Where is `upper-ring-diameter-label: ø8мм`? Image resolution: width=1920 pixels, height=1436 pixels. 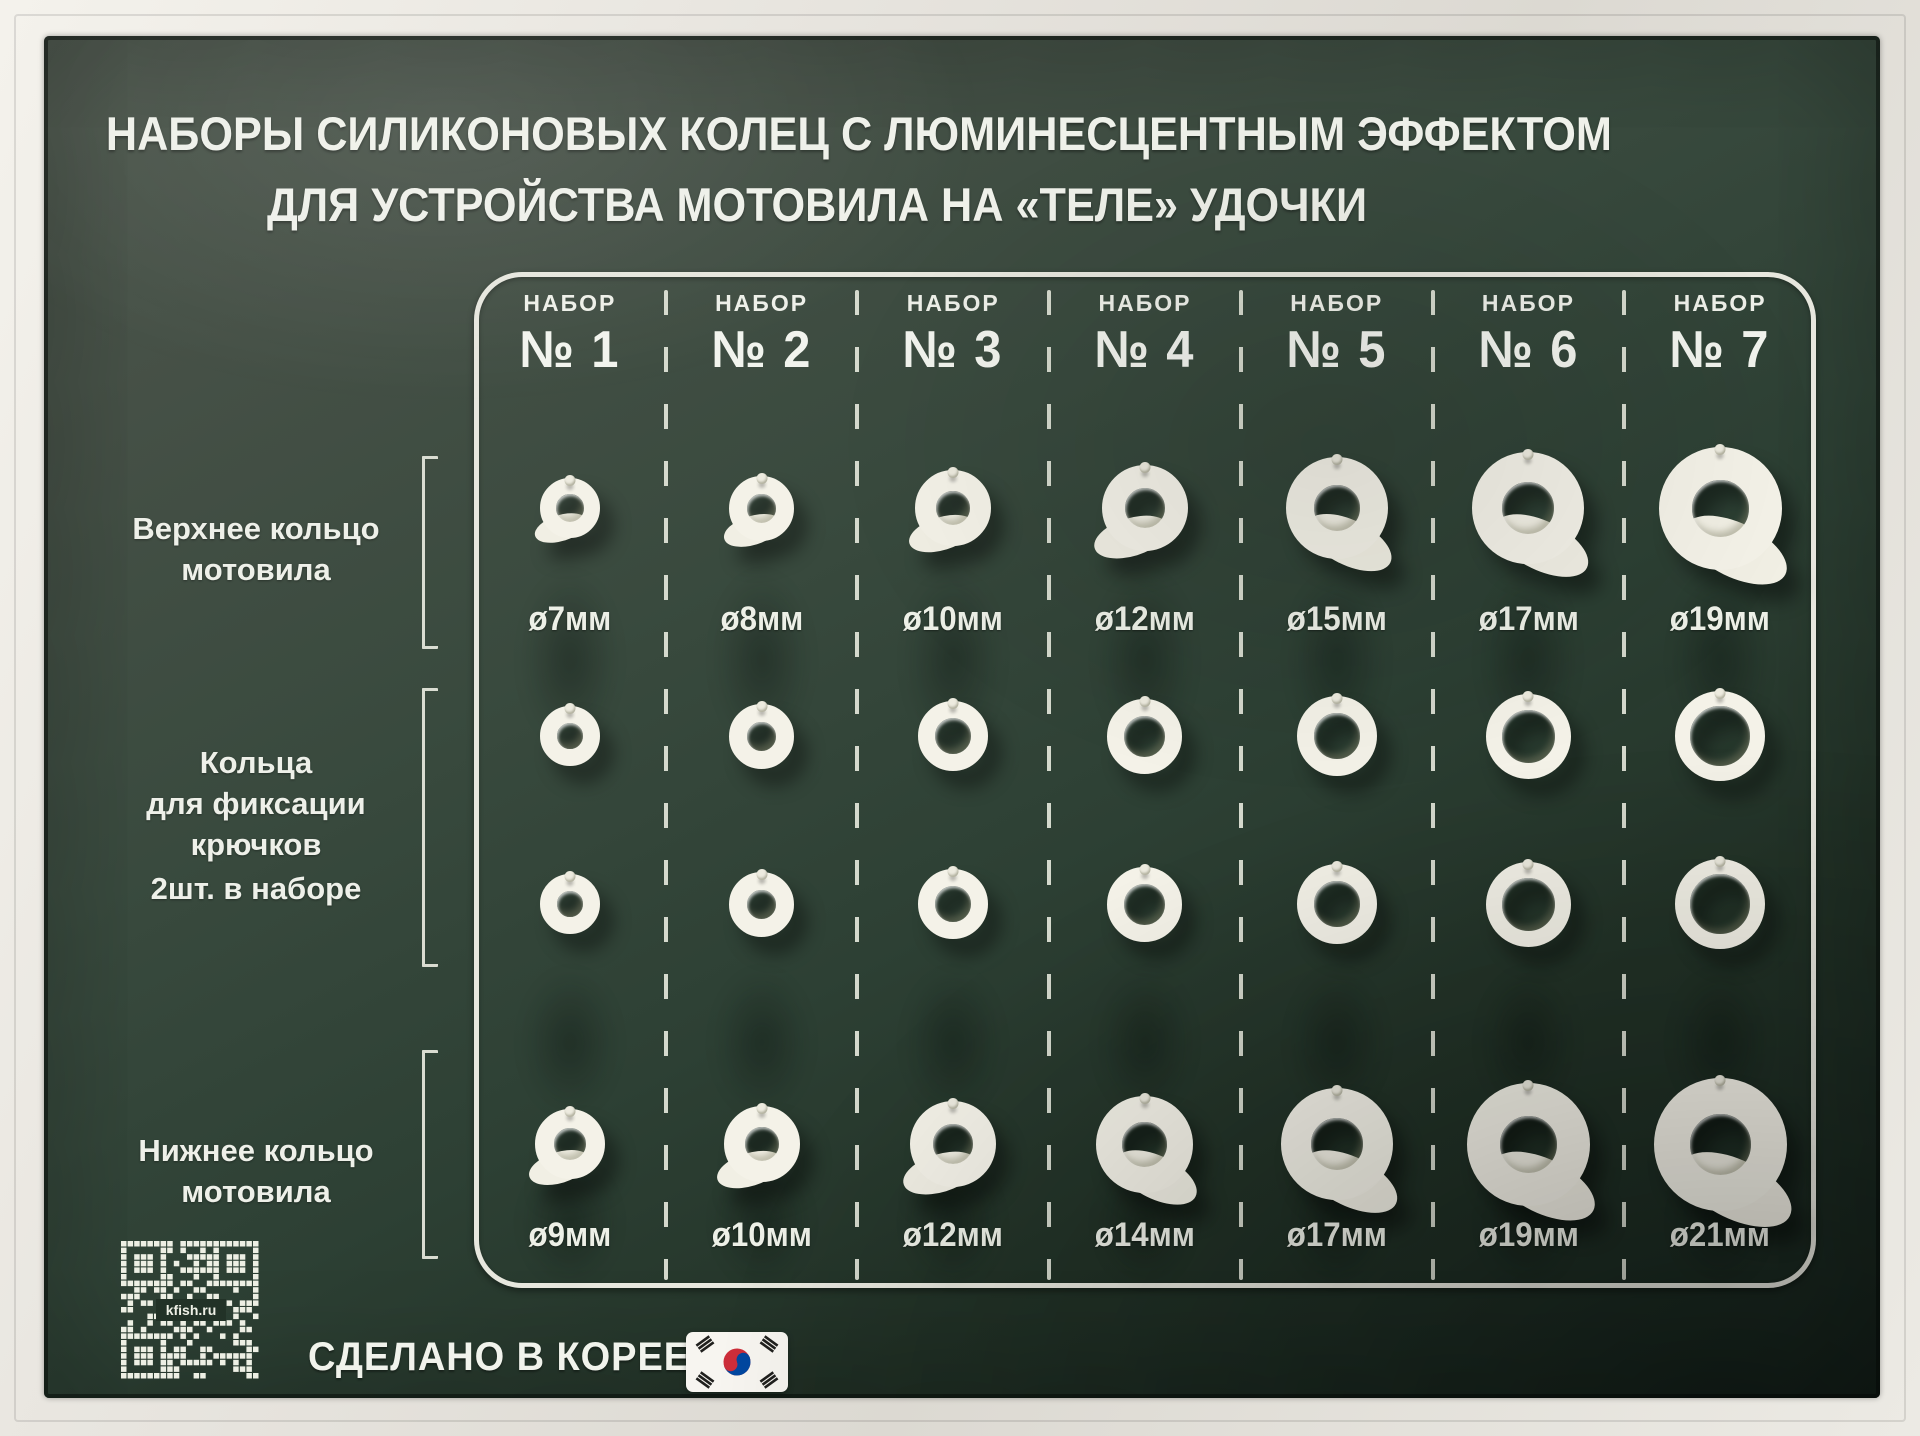 upper-ring-diameter-label: ø8мм is located at coordinates (761, 619).